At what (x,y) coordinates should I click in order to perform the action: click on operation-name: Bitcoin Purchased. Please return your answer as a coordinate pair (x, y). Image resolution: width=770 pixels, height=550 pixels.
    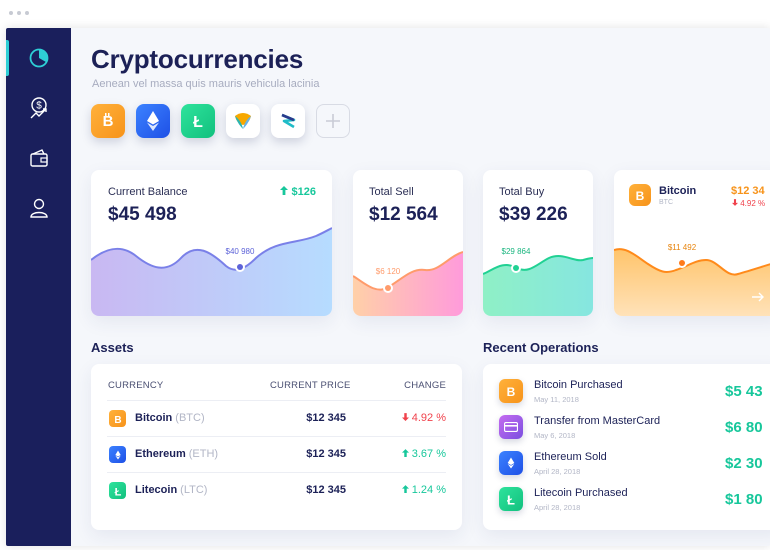
    Looking at the image, I should click on (578, 385).